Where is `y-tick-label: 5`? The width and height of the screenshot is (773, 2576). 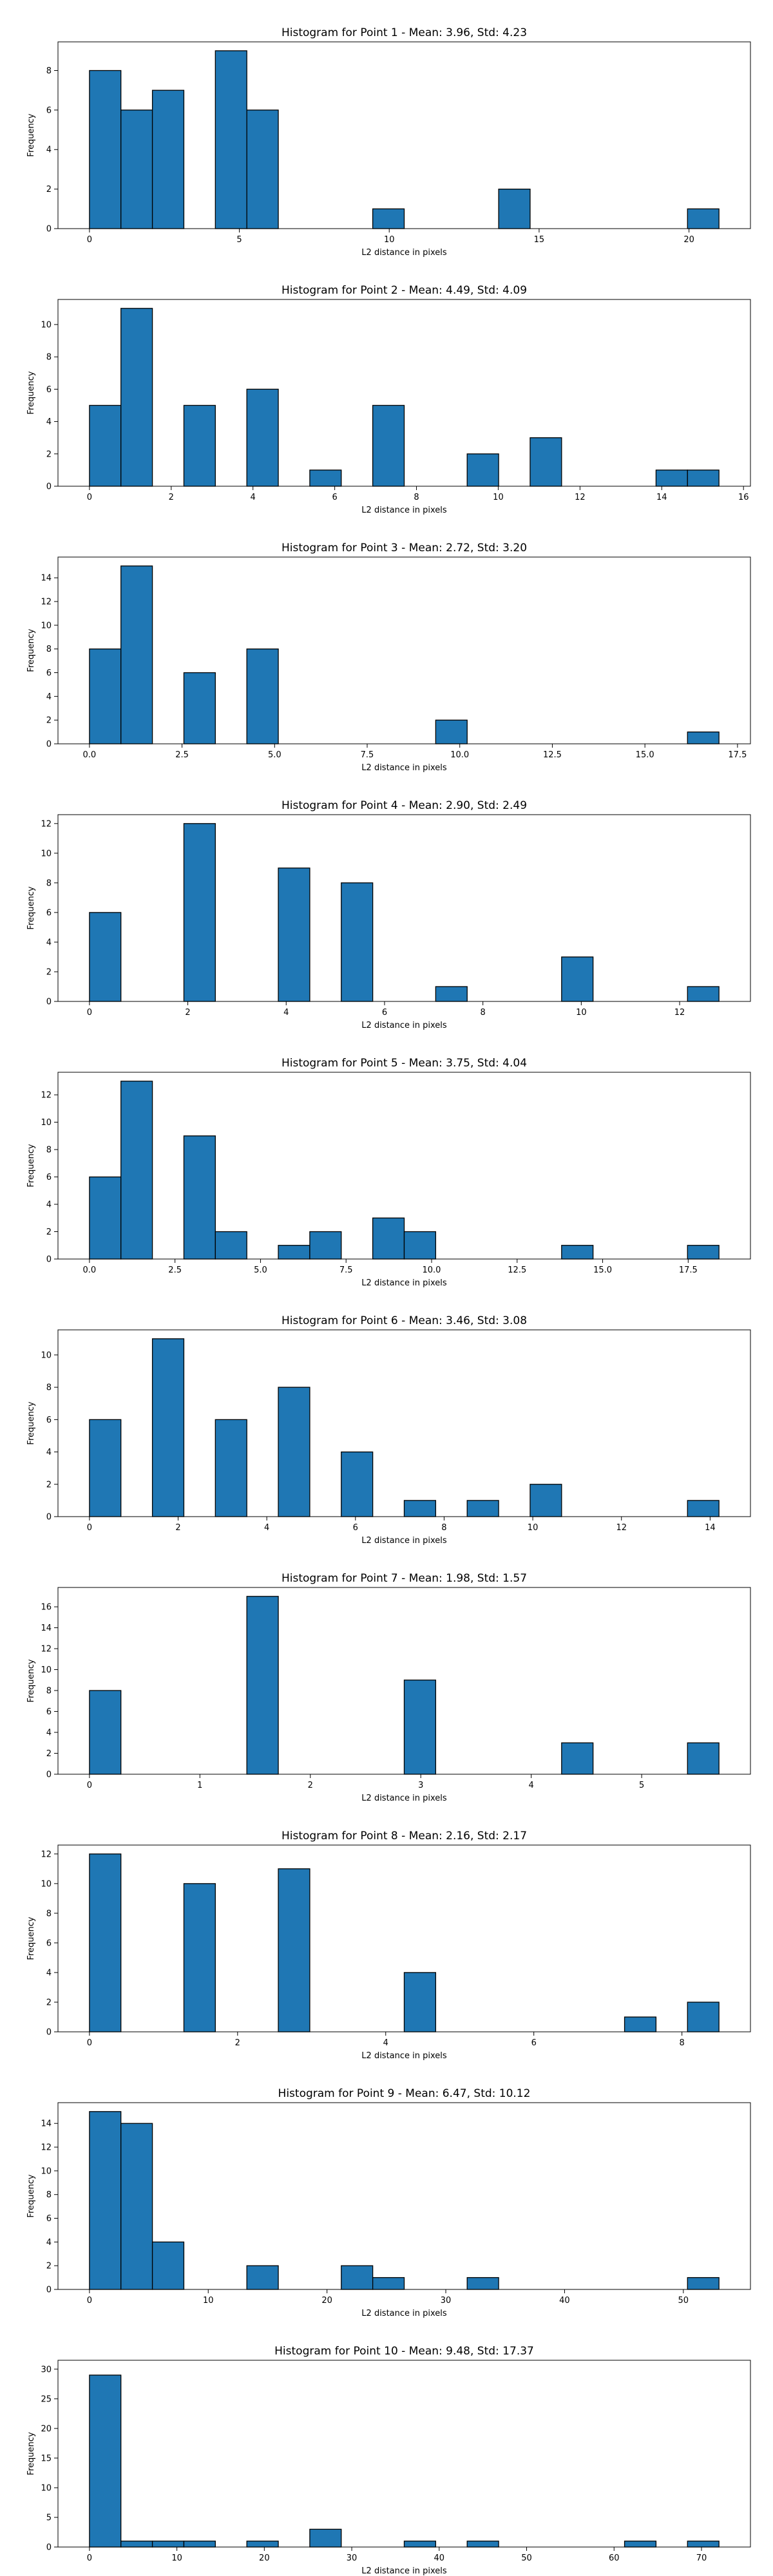
y-tick-label: 5 is located at coordinates (49, 2518).